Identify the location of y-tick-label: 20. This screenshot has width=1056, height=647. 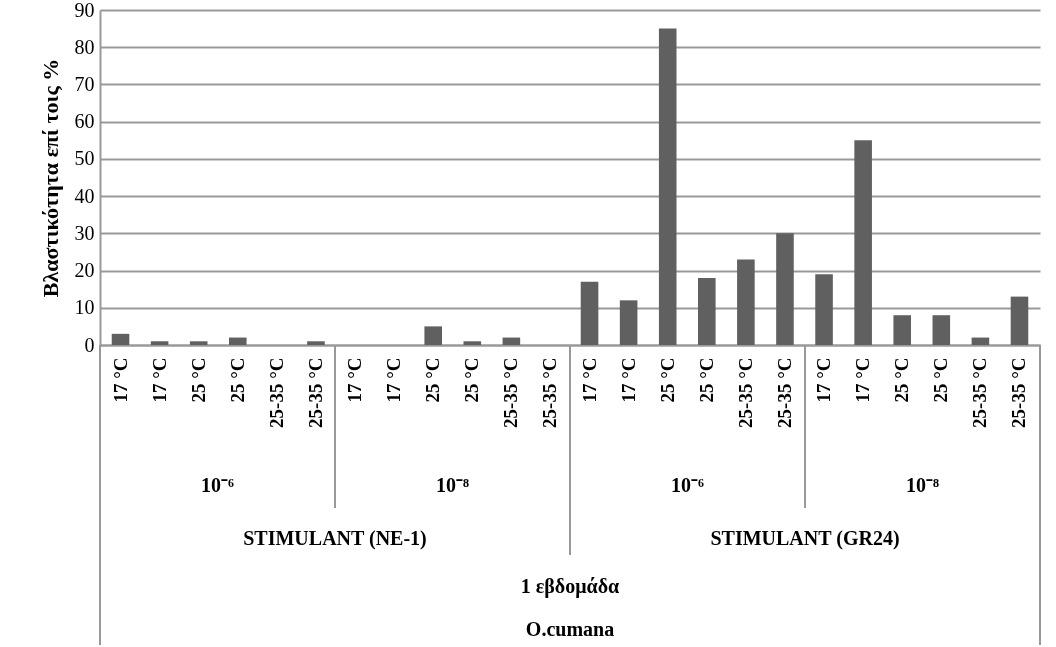
(84, 270).